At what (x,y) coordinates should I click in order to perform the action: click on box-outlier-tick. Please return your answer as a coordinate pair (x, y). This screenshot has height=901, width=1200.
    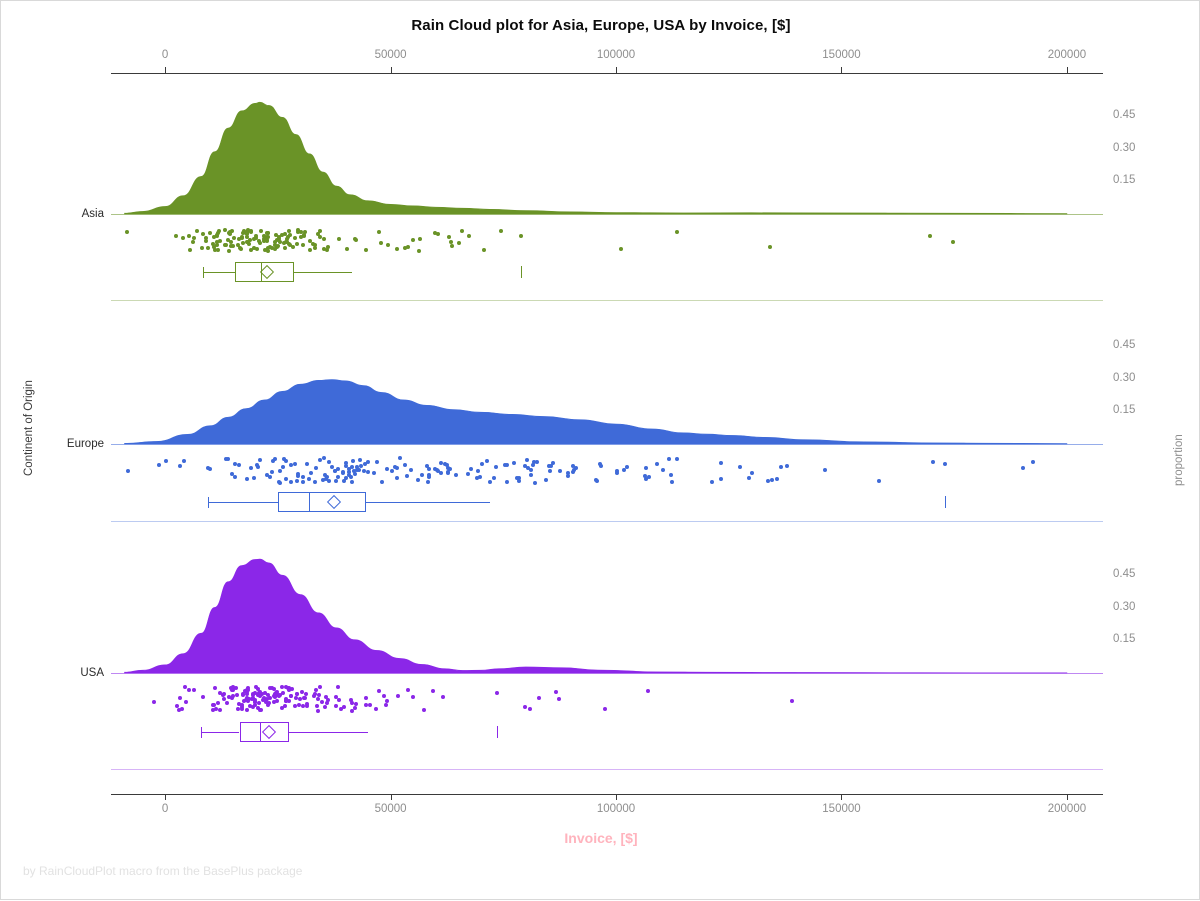
    Looking at the image, I should click on (946, 502).